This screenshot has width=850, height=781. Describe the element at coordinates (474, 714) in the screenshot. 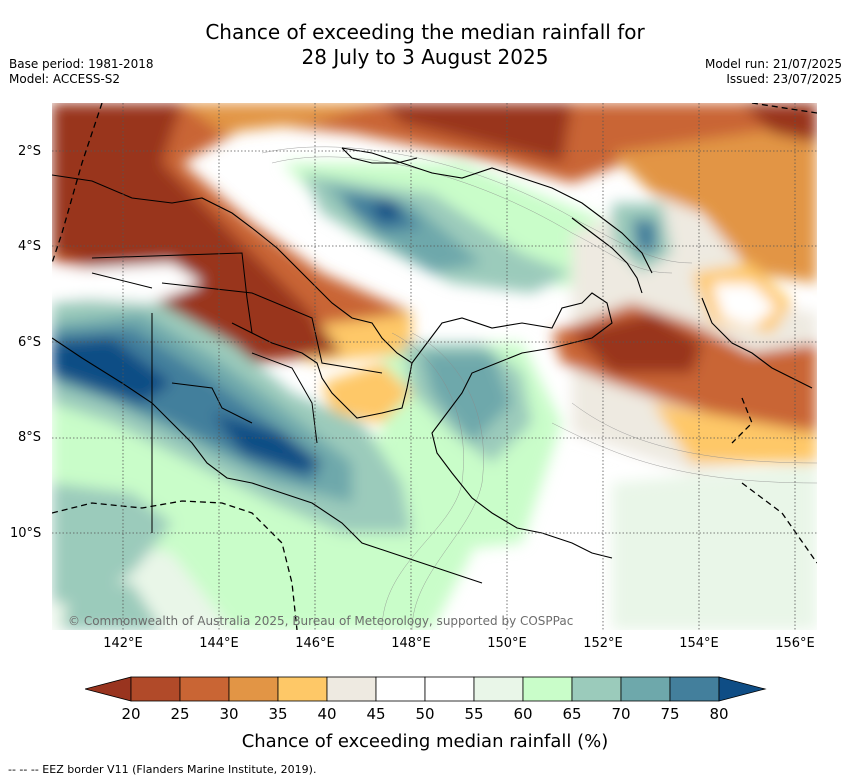

I see `colorbar-tick-label: 55` at that location.